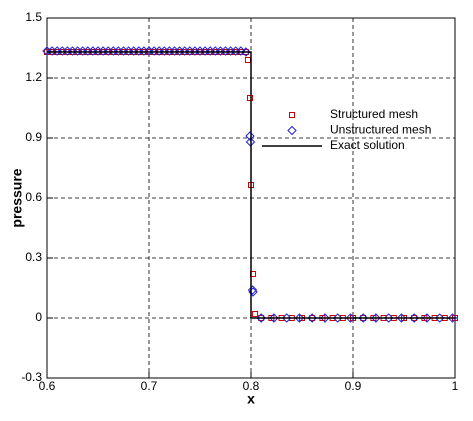 The width and height of the screenshot is (473, 421). Describe the element at coordinates (33, 197) in the screenshot. I see `y-tick-label: 0.6` at that location.